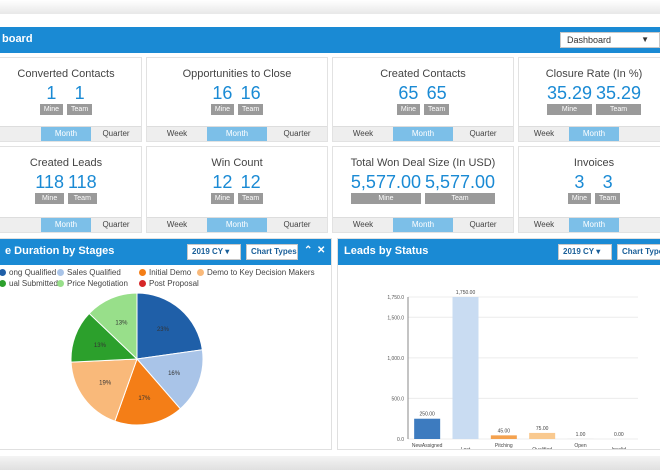  Describe the element at coordinates (504, 446) in the screenshot. I see `x-tick-label: Pitching` at that location.